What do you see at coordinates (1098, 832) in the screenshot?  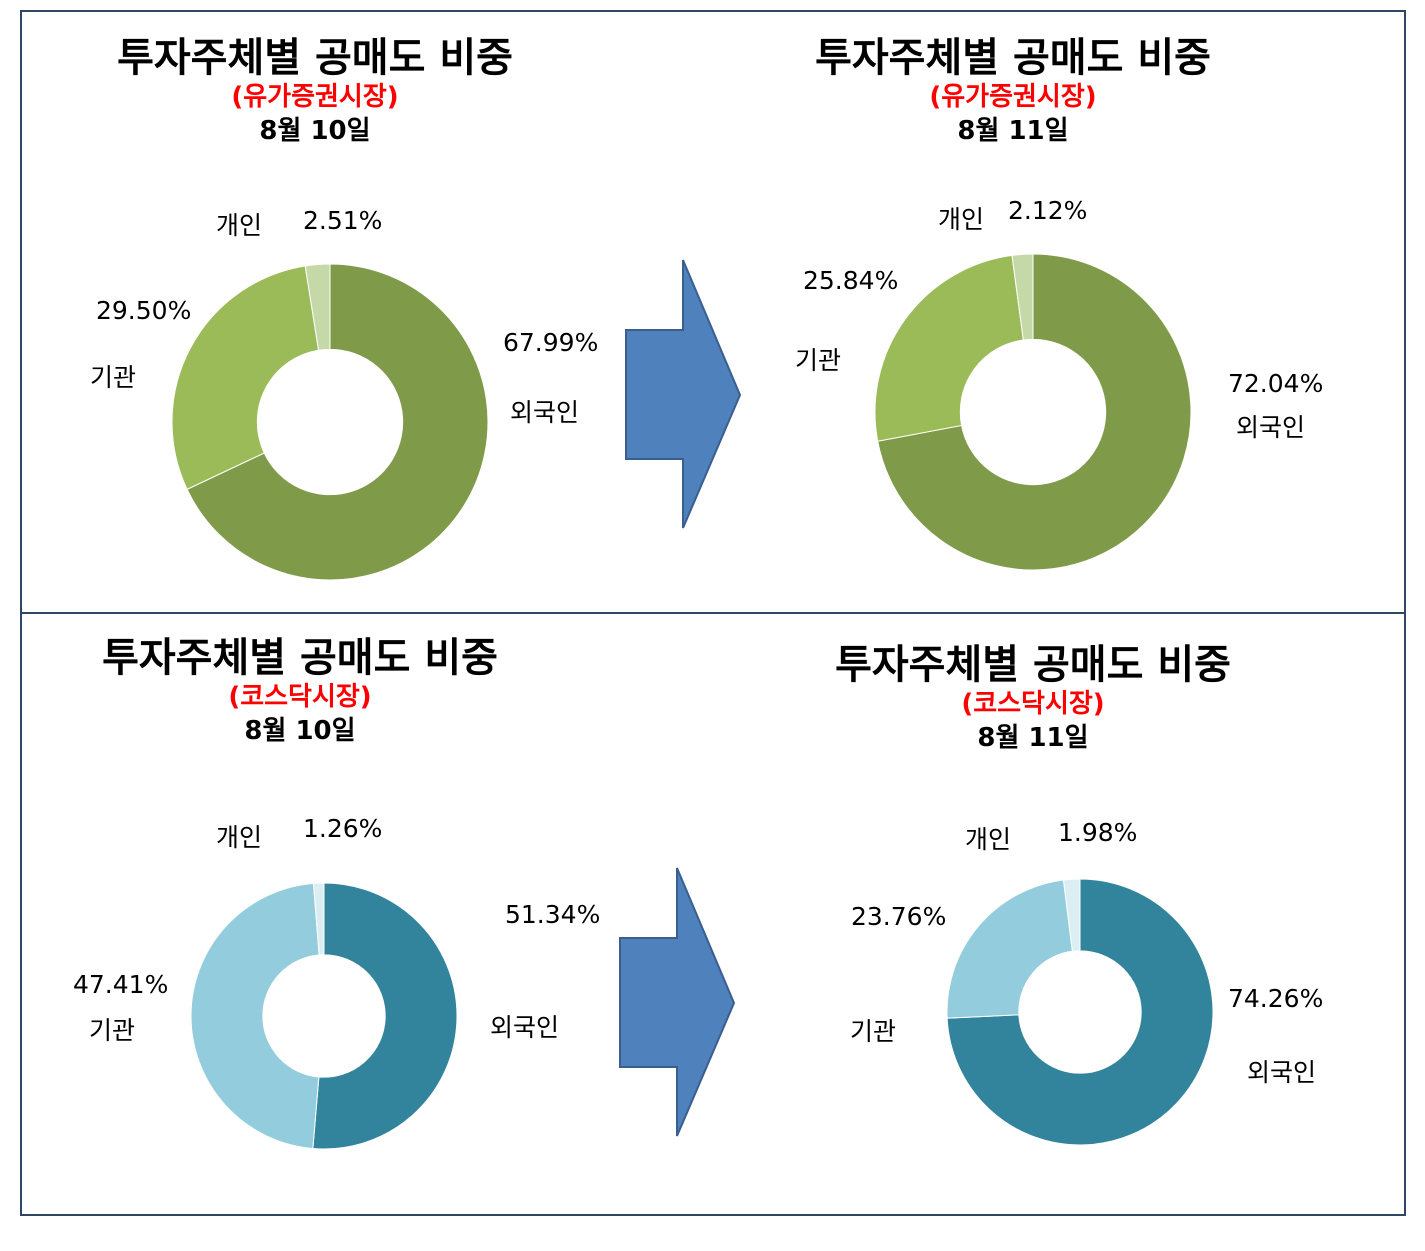 I see `value-label-retail: 1.98%` at bounding box center [1098, 832].